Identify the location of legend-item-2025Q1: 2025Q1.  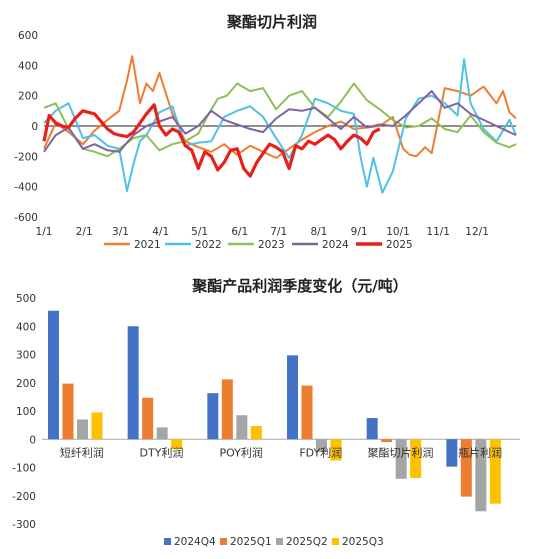
(246, 542).